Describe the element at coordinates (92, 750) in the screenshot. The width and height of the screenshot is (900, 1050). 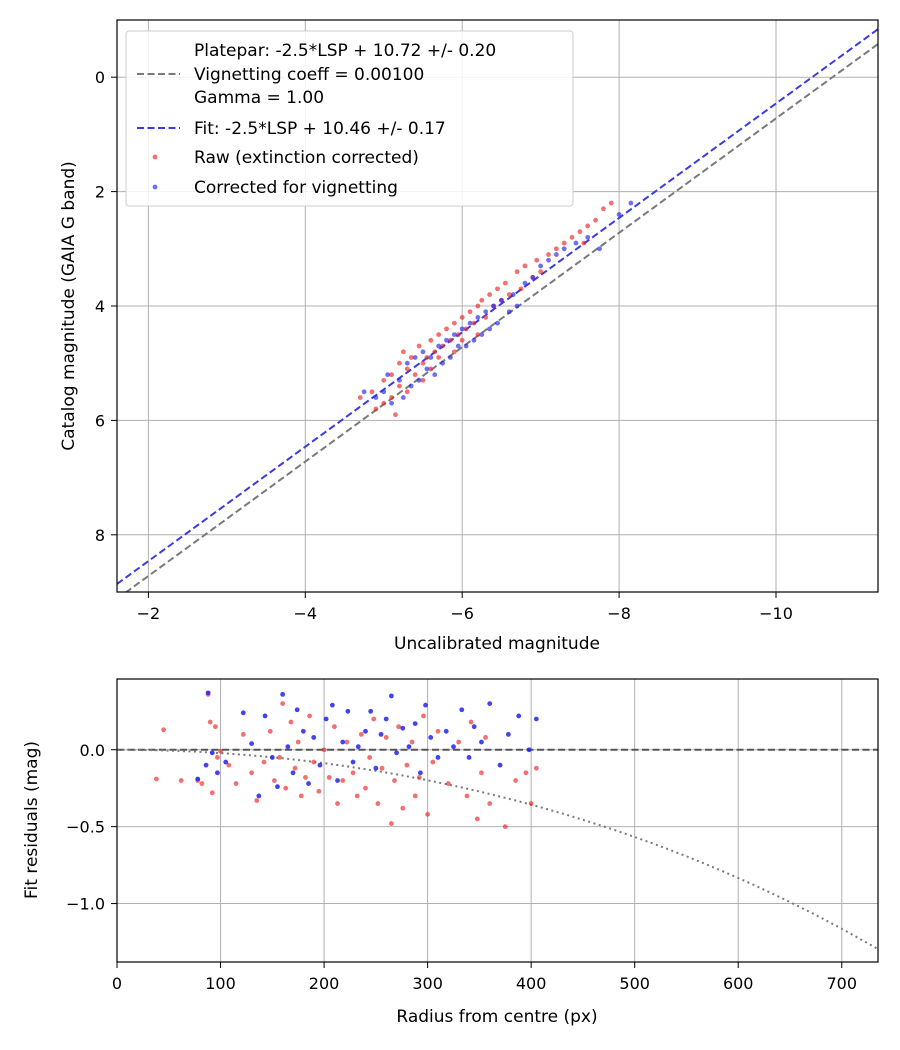
I see `bottom-y-tick-label: 0.0` at that location.